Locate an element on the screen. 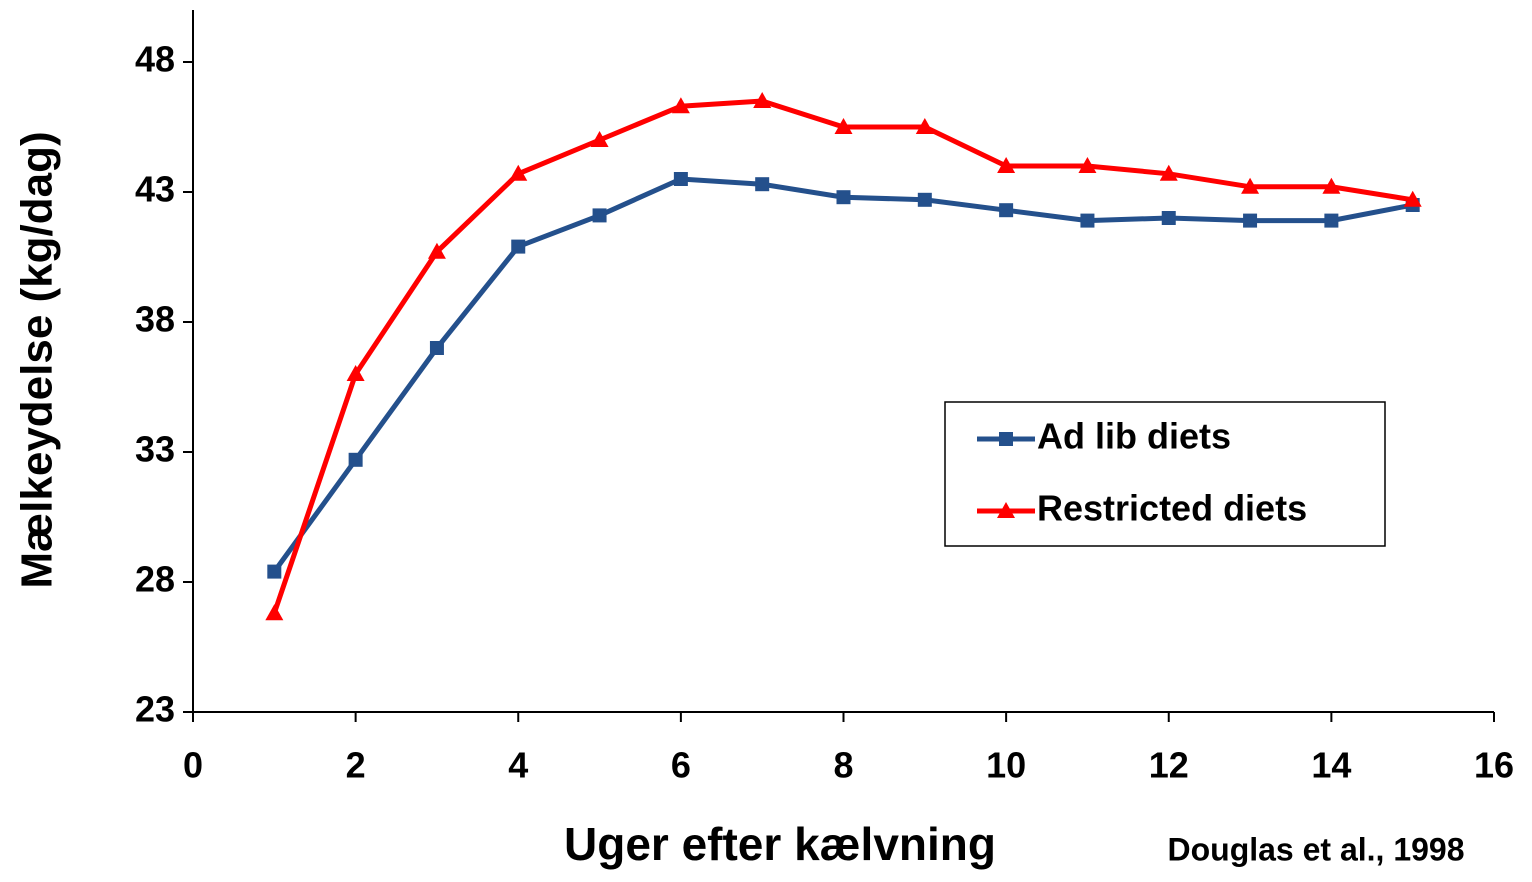  x-tick-label: 16 is located at coordinates (1494, 765).